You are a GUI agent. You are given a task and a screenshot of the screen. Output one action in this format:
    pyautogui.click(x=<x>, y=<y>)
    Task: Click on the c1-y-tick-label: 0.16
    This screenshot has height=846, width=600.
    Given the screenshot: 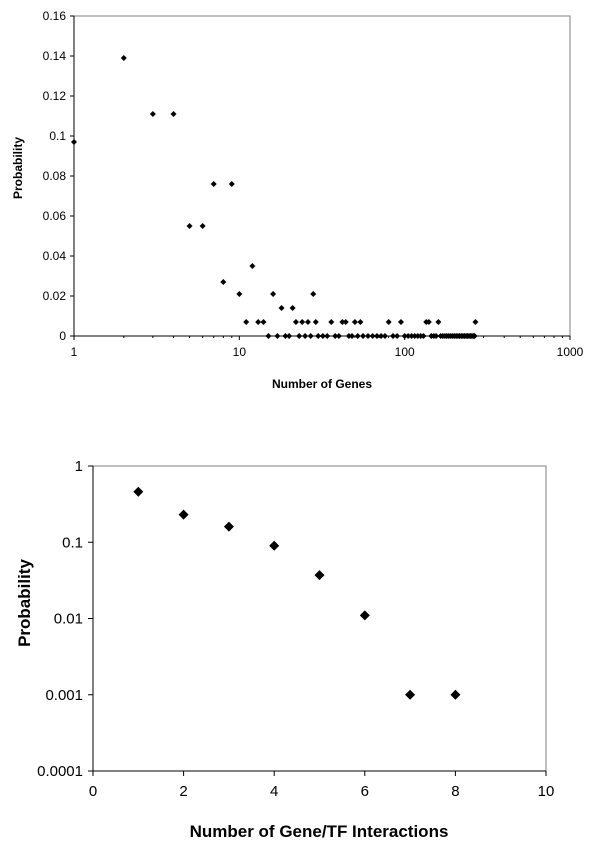 What is the action you would take?
    pyautogui.click(x=55, y=16)
    